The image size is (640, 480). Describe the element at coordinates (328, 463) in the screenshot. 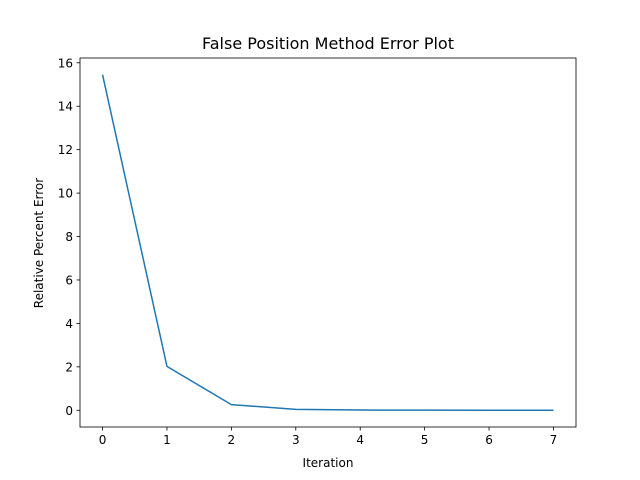

I see `x-axis-label: Iteration` at that location.